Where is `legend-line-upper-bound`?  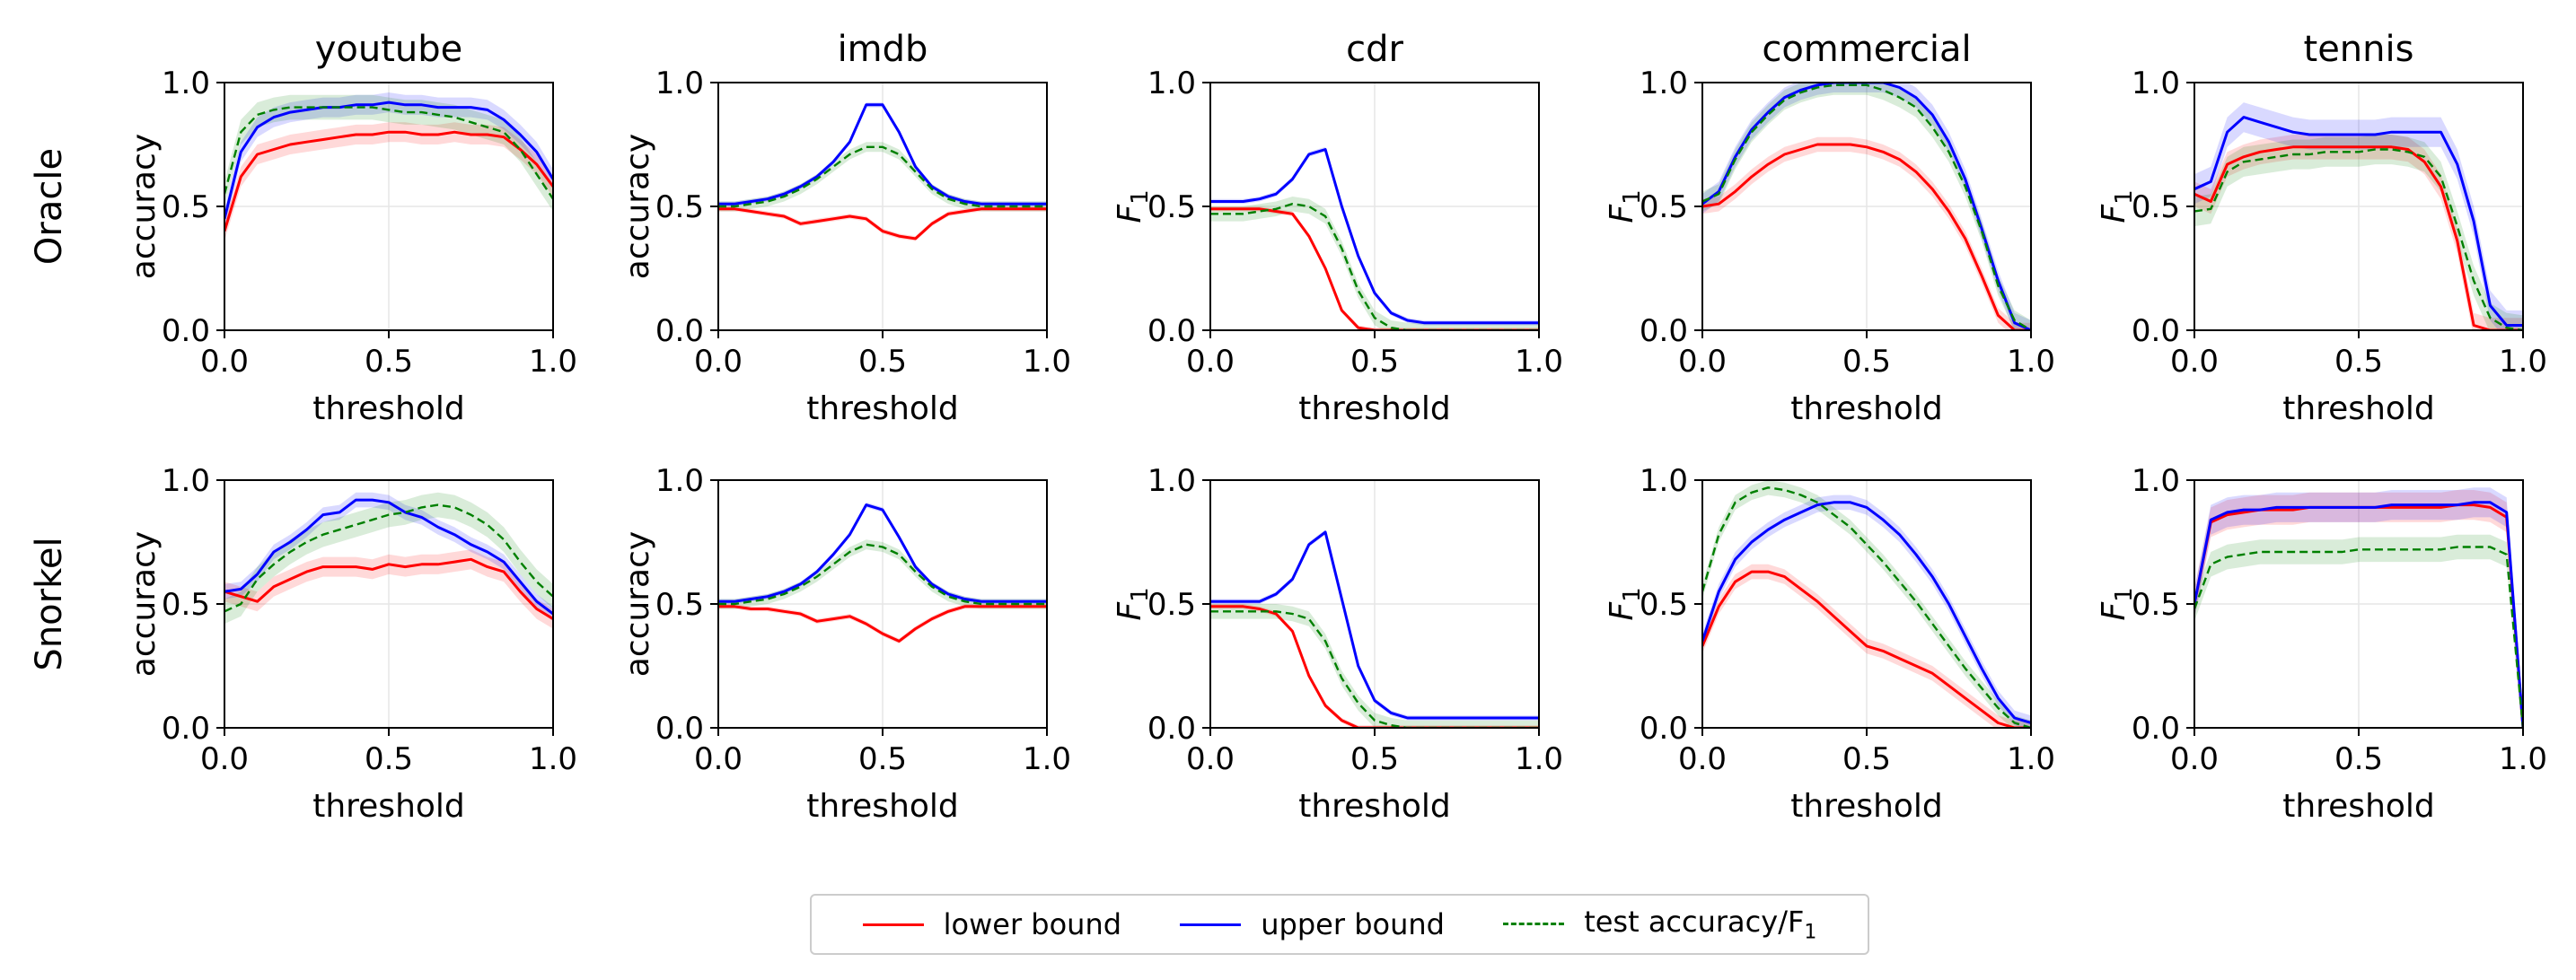
legend-line-upper-bound is located at coordinates (1211, 924).